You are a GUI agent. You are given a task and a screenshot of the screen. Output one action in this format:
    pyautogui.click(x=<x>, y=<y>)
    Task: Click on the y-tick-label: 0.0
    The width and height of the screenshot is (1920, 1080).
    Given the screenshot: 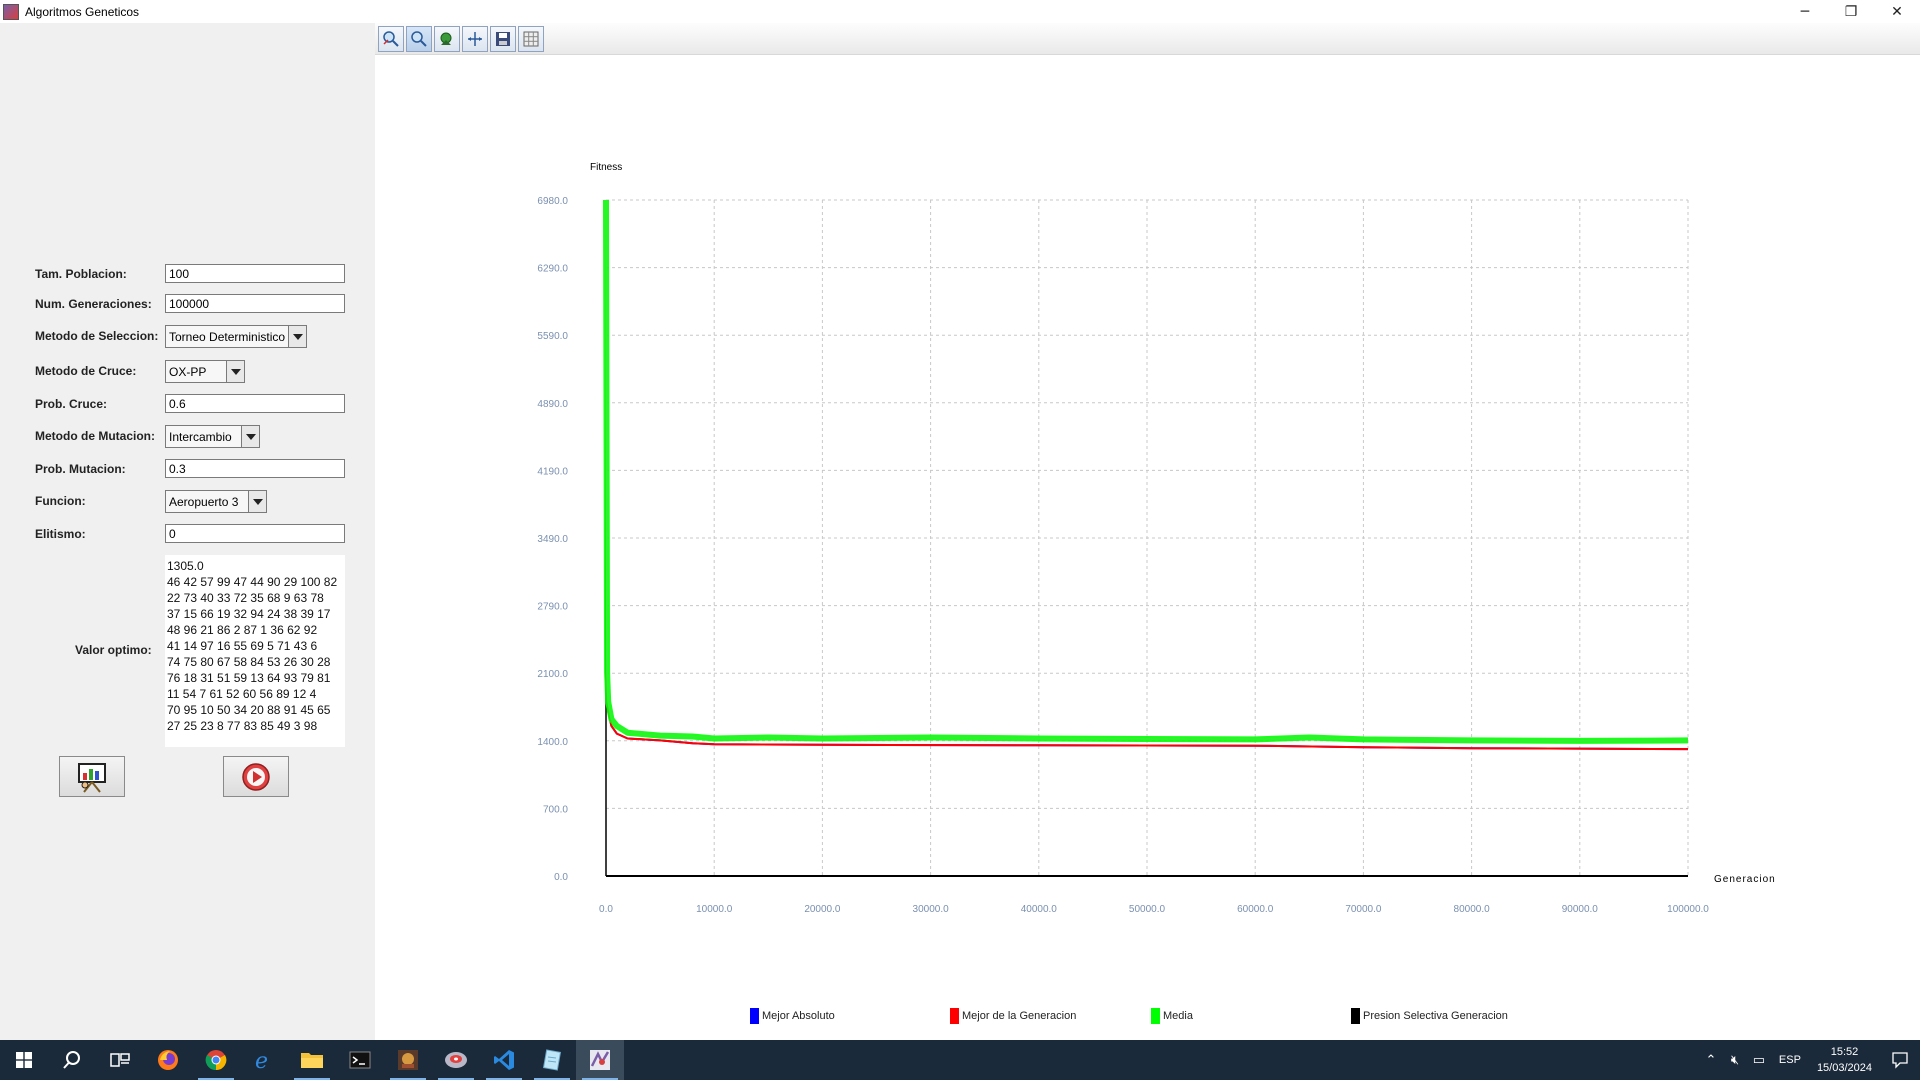 What is the action you would take?
    pyautogui.click(x=561, y=877)
    